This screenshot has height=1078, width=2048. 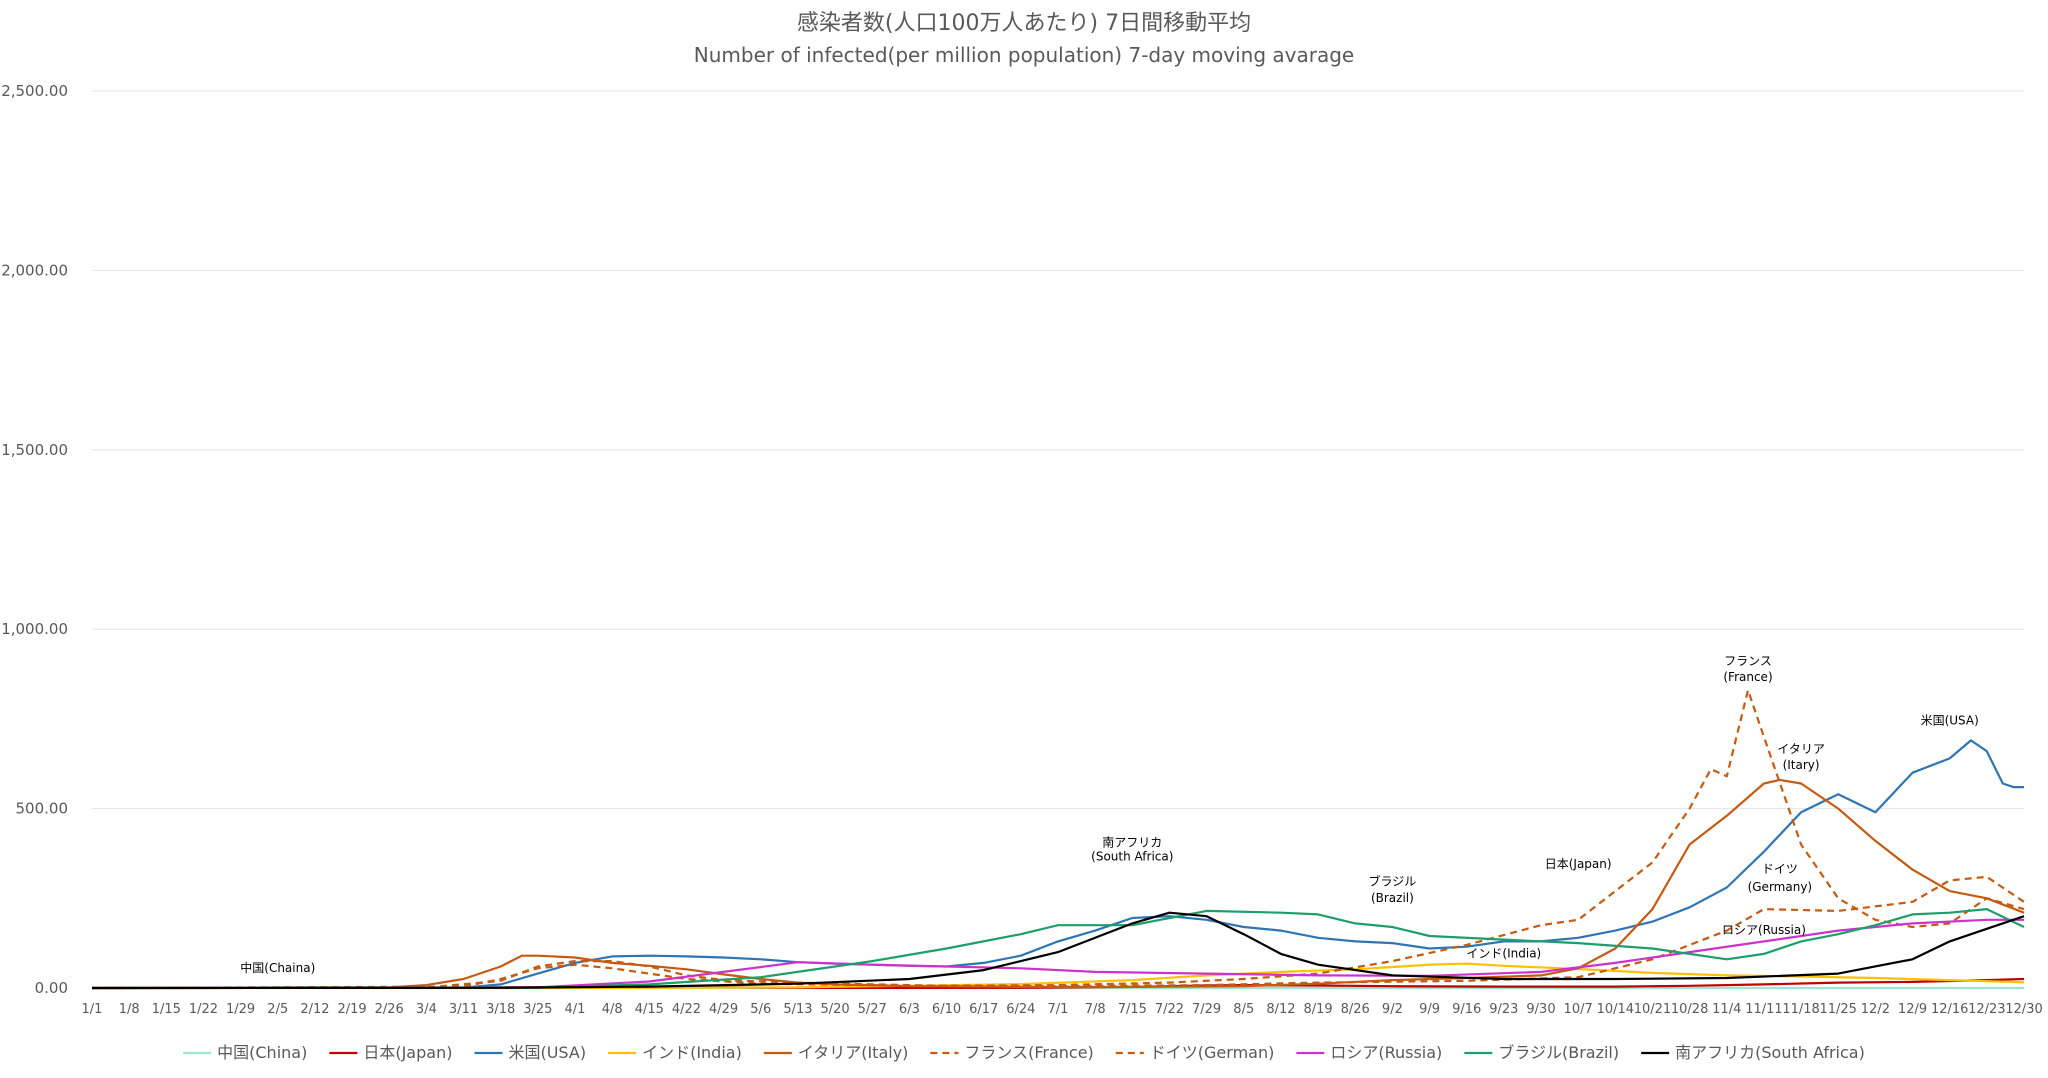 What do you see at coordinates (1837, 1009) in the screenshot?
I see `x-tick-label: 11/25` at bounding box center [1837, 1009].